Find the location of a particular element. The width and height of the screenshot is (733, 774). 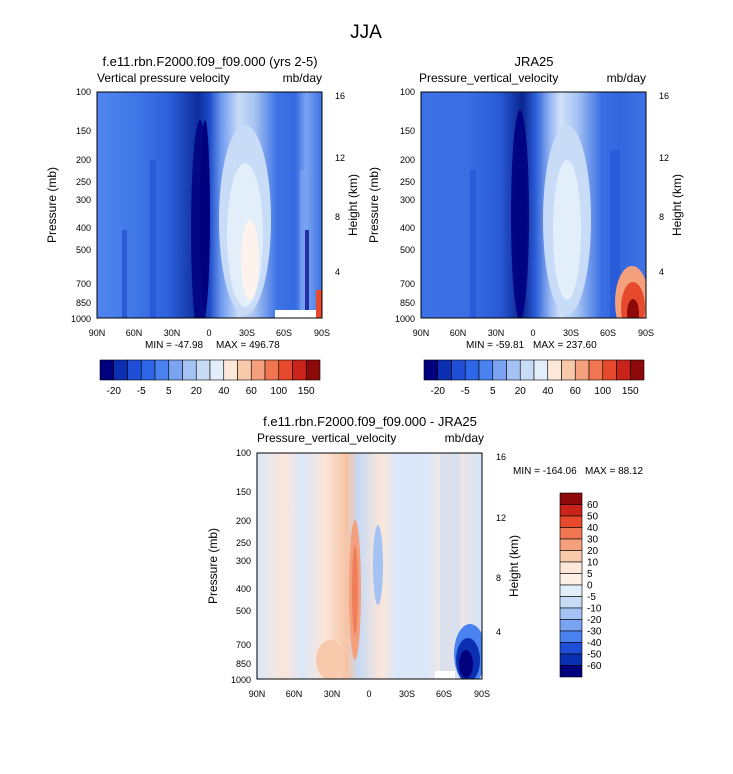

p2-htick-8: 8 is located at coordinates (661, 217).